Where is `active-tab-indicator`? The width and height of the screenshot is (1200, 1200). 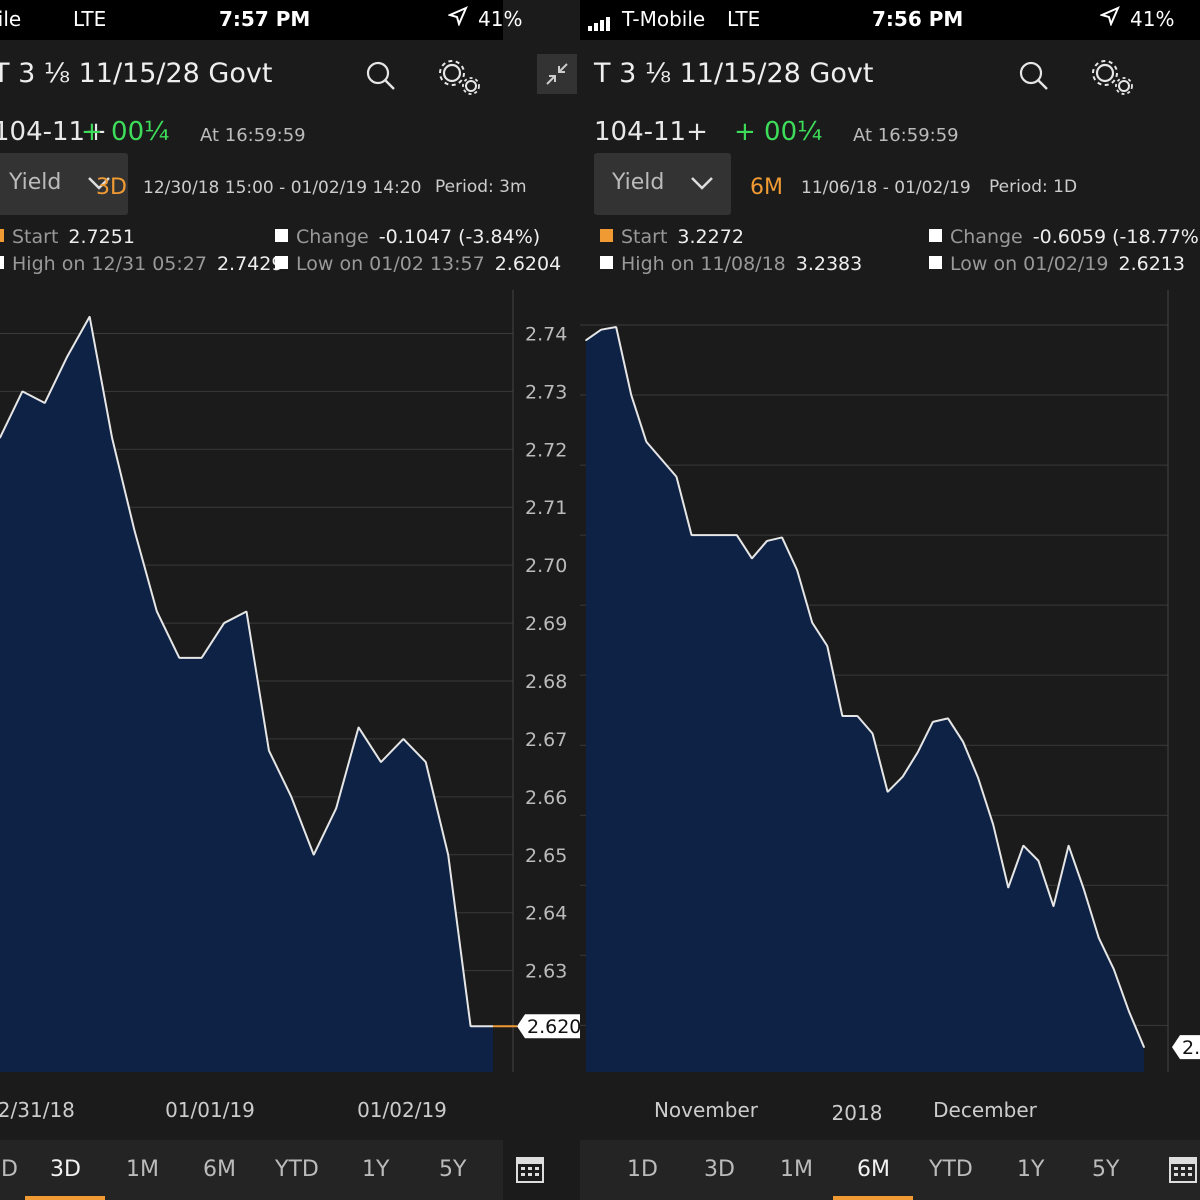 active-tab-indicator is located at coordinates (65, 1198).